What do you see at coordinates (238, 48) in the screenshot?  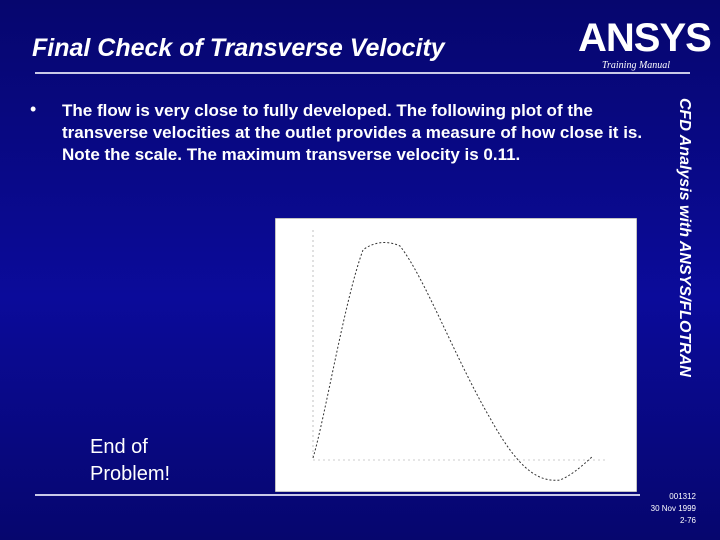 I see `title: Final Check of Transverse Velocity` at bounding box center [238, 48].